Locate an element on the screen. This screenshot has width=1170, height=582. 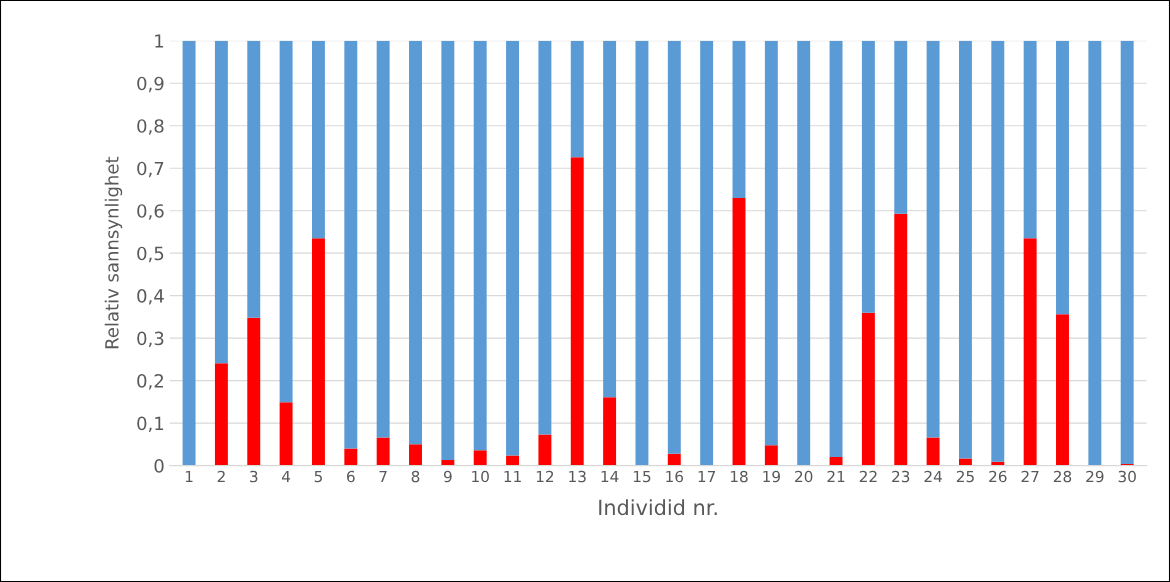
y-tick-label: 0,8 is located at coordinates (150, 127).